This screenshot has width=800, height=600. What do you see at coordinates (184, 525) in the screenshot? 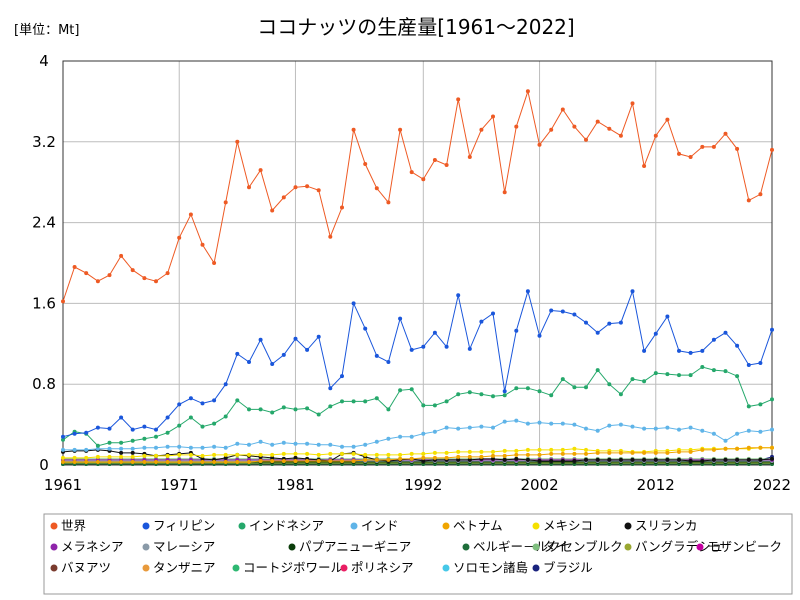
I see `legend-label: フィリピン` at bounding box center [184, 525].